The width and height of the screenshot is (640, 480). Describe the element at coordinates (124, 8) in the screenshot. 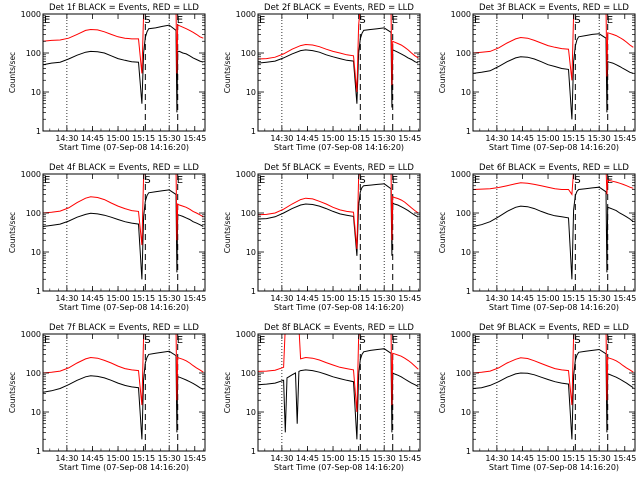

I see `panel-title: Det 1f BLACK = Events, RED = LLD` at that location.